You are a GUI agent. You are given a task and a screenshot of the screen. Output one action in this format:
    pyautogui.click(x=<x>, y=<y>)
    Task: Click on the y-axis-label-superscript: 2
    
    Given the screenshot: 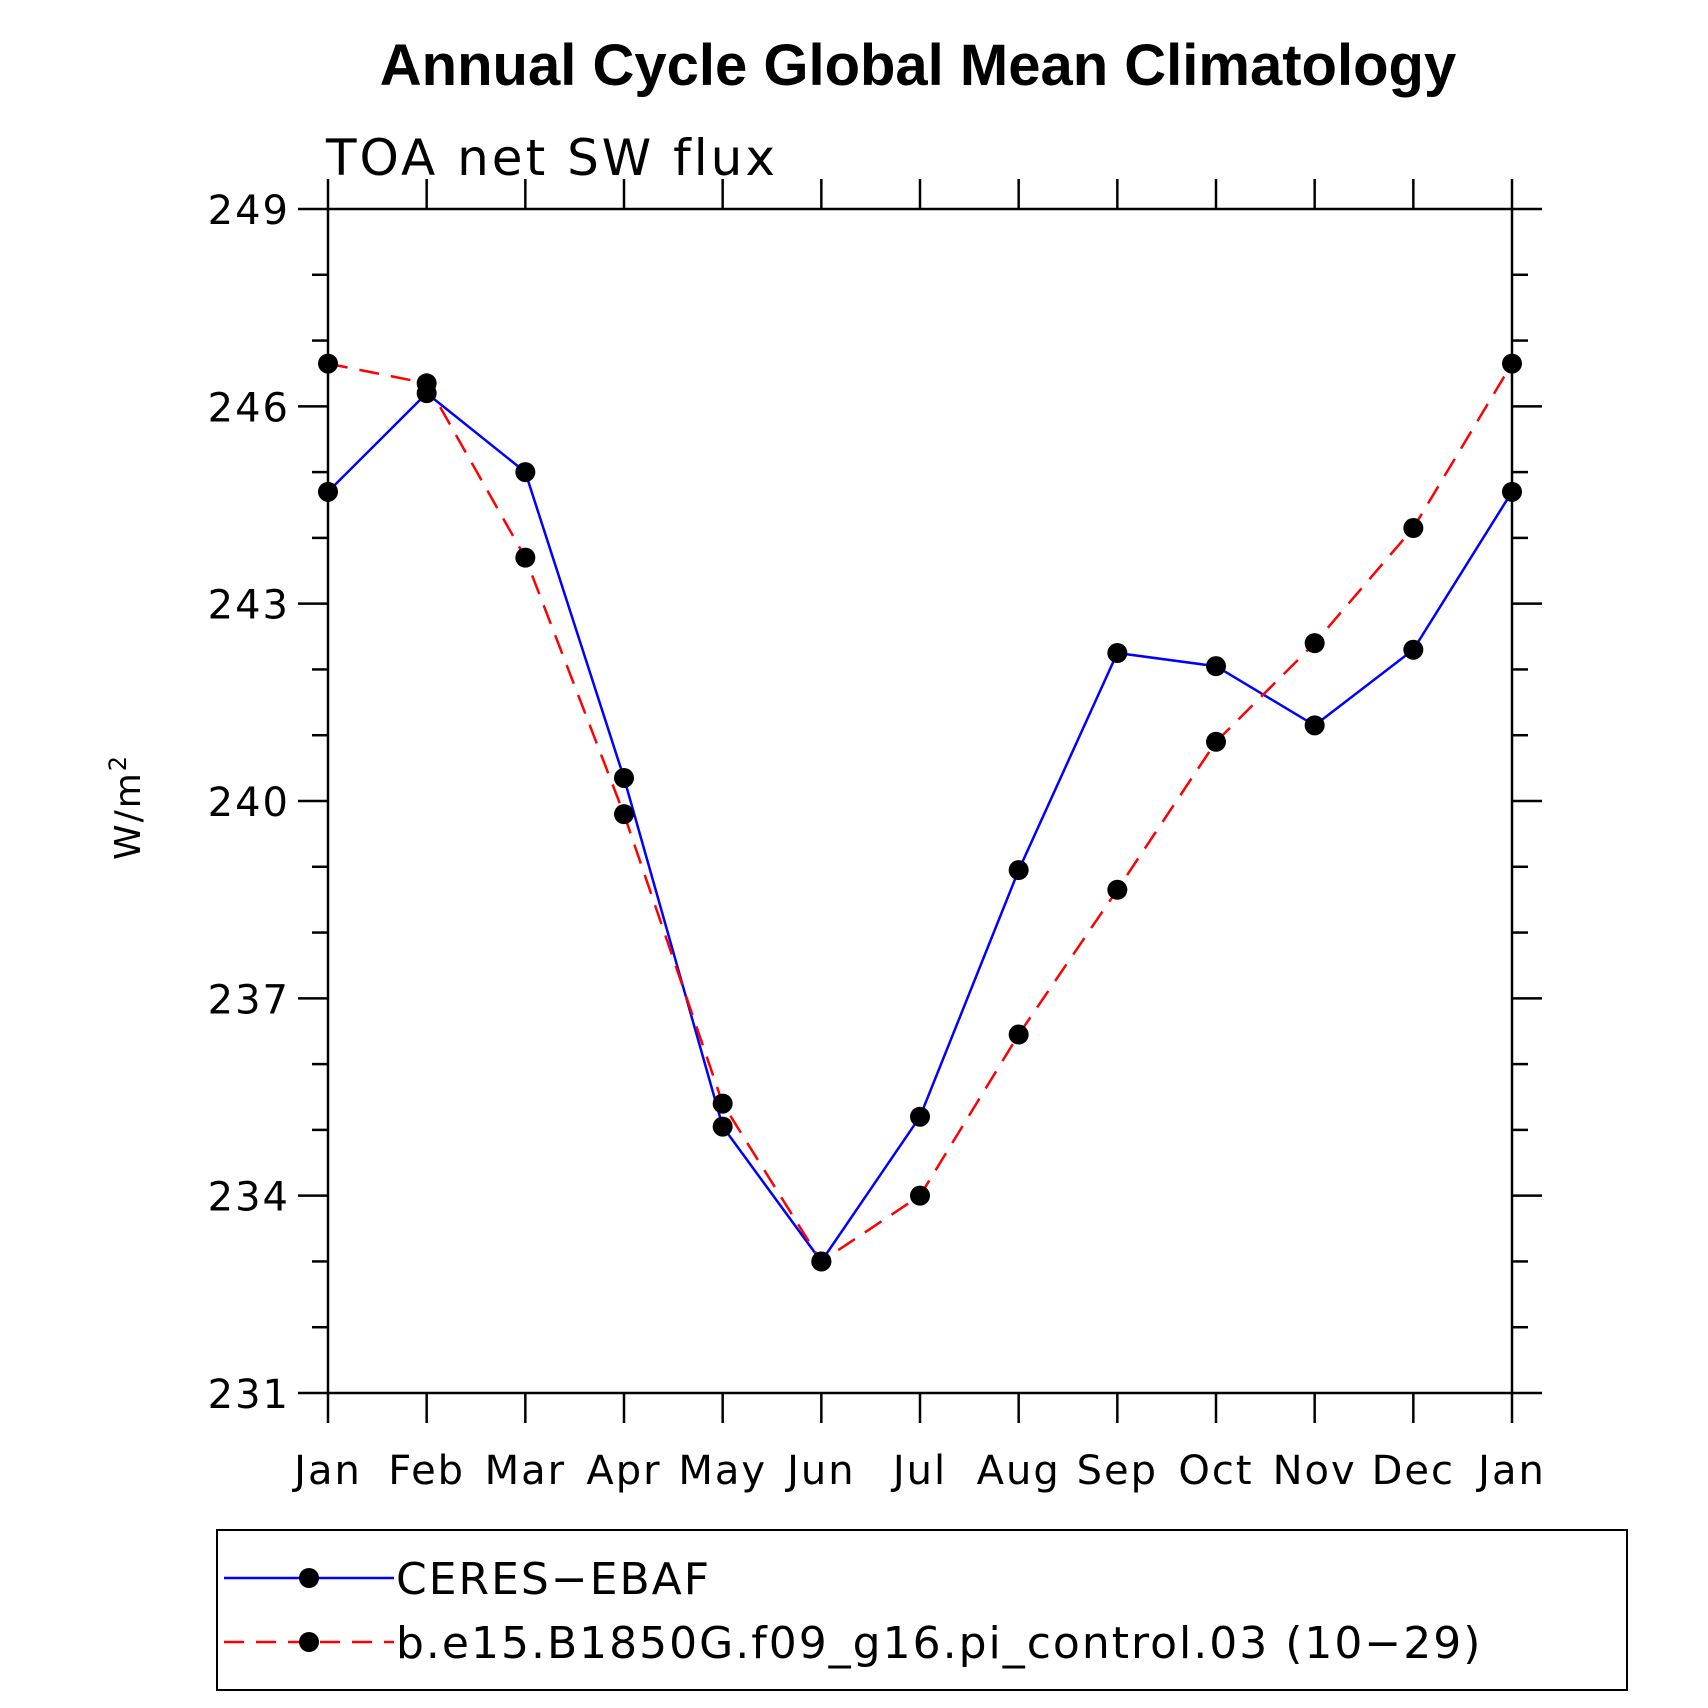 What is the action you would take?
    pyautogui.click(x=118, y=762)
    